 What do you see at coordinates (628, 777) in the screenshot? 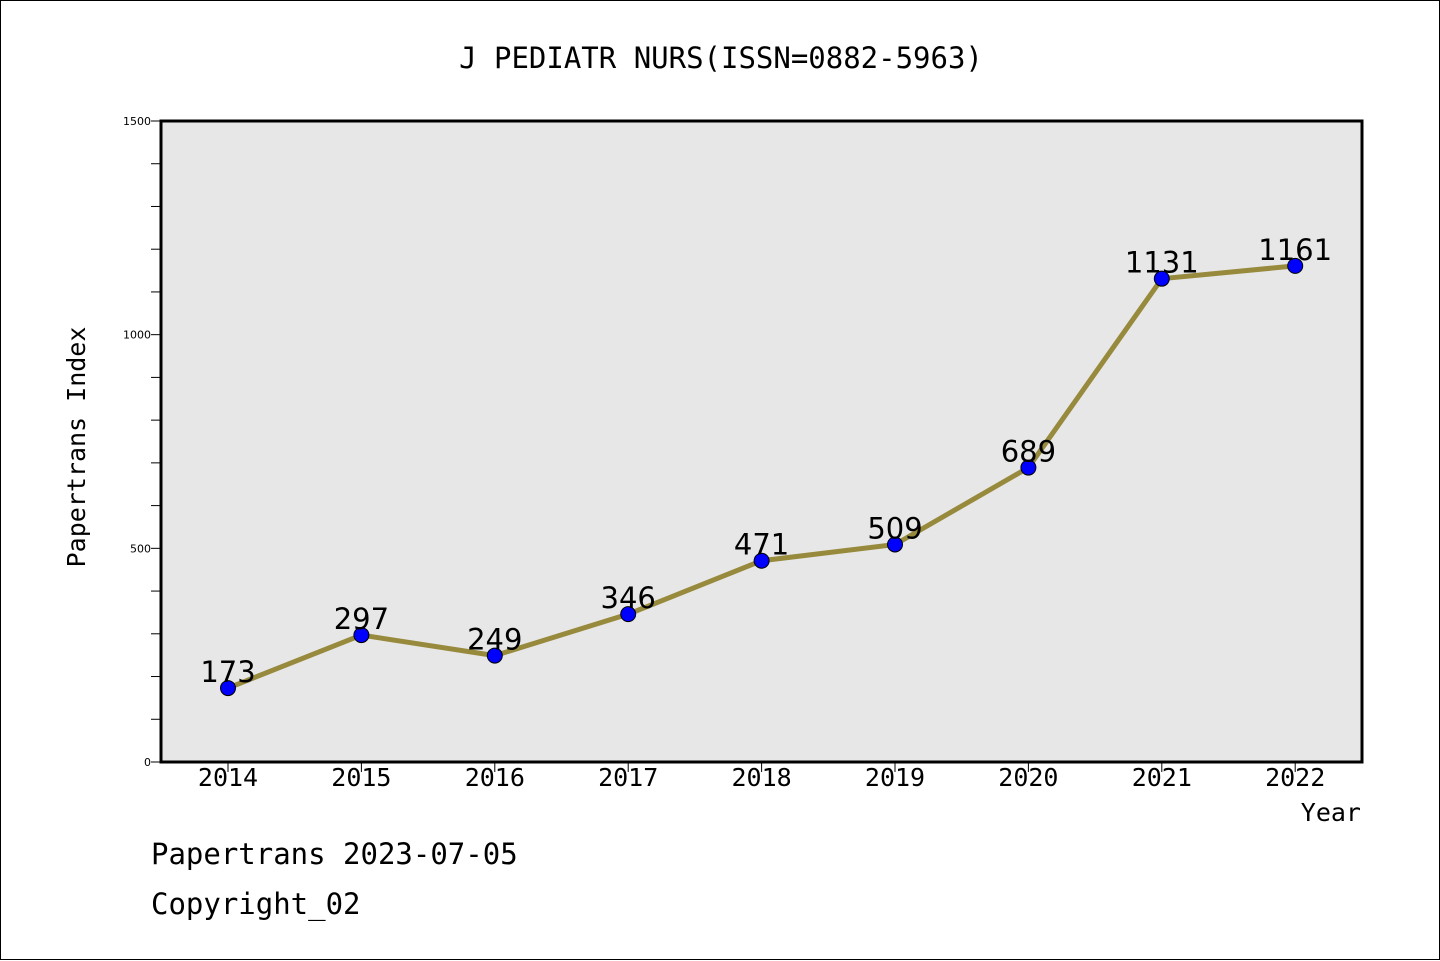
I see `x-tick-label: 2017` at bounding box center [628, 777].